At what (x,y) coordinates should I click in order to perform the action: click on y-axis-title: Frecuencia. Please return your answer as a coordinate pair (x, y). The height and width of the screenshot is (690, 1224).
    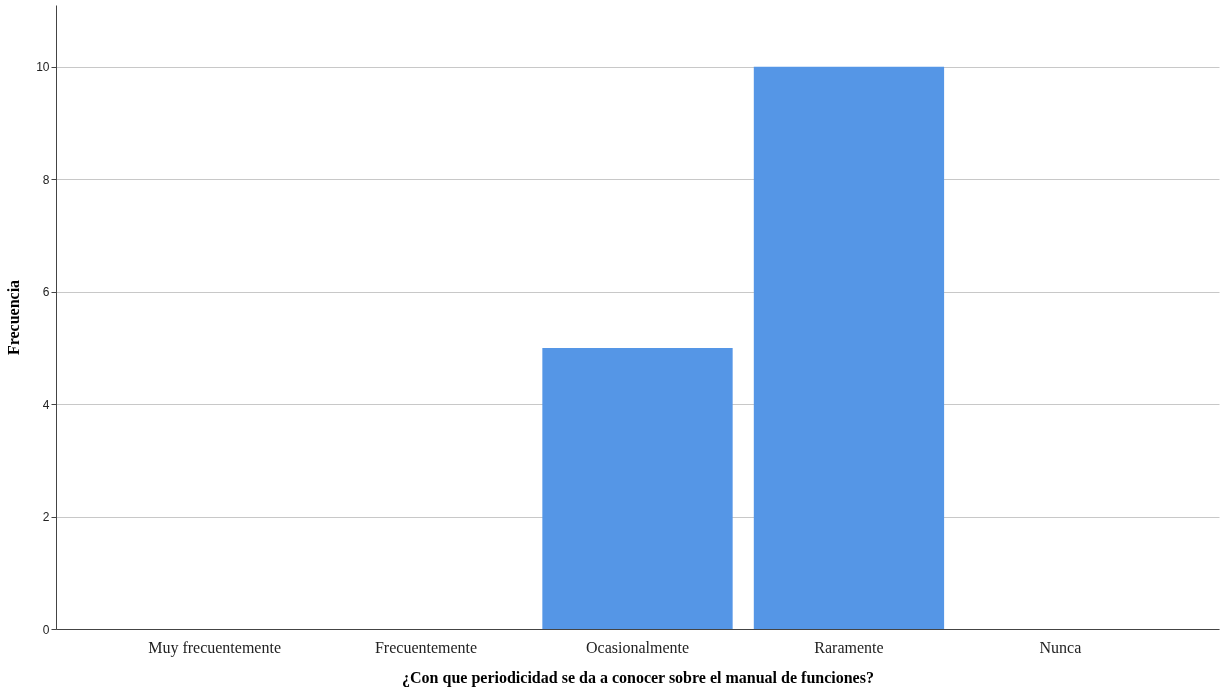
    Looking at the image, I should click on (14, 317).